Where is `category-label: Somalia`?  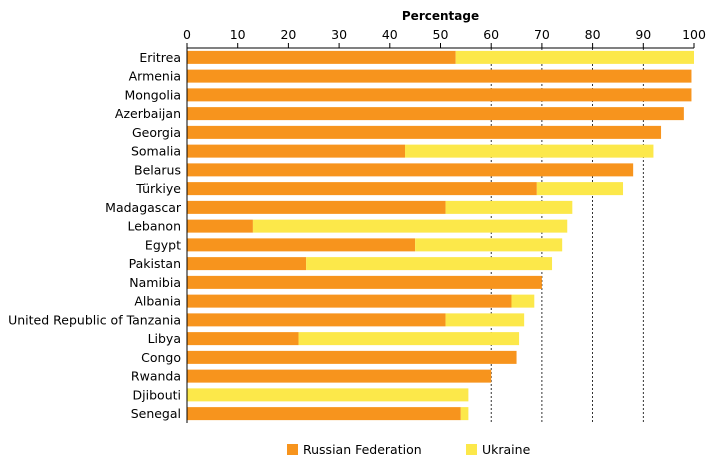
category-label: Somalia is located at coordinates (156, 151).